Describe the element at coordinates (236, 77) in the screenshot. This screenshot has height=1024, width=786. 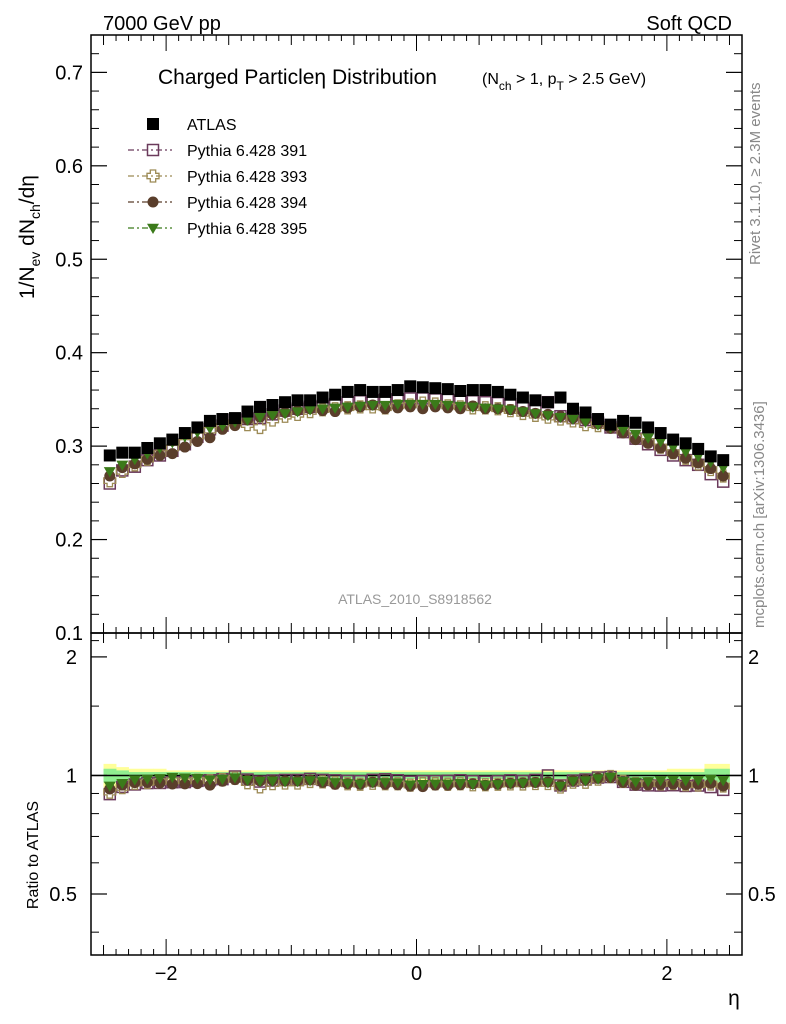
I see `plot-title-main: Charged Particle` at that location.